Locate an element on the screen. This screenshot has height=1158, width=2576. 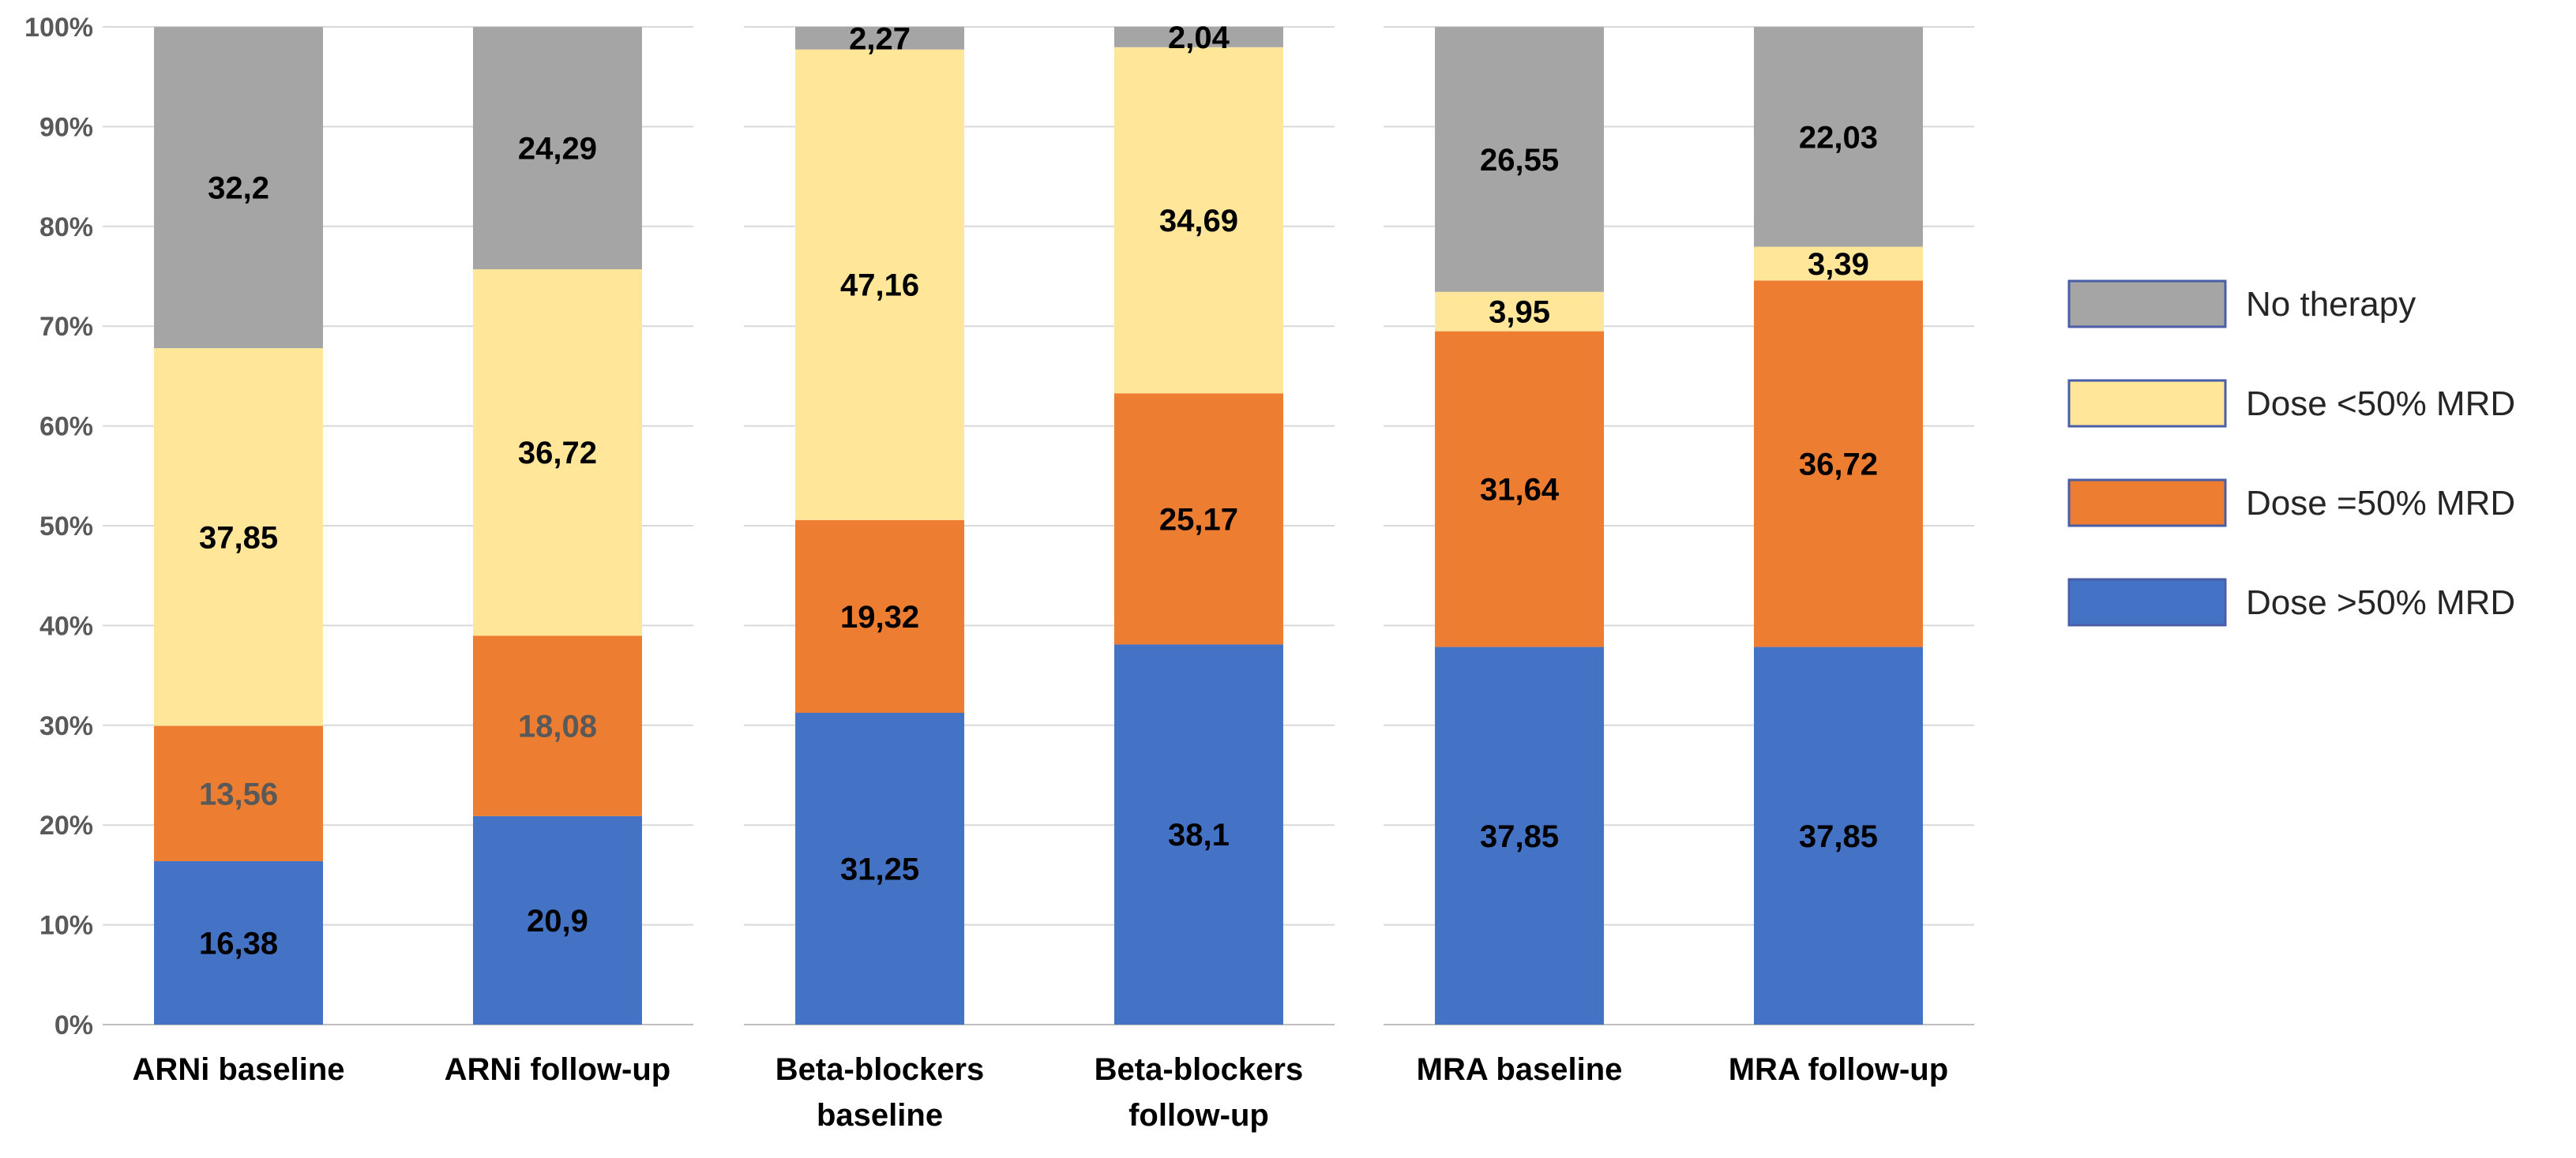
legend-label: Dose <50% MRD is located at coordinates (2380, 403).